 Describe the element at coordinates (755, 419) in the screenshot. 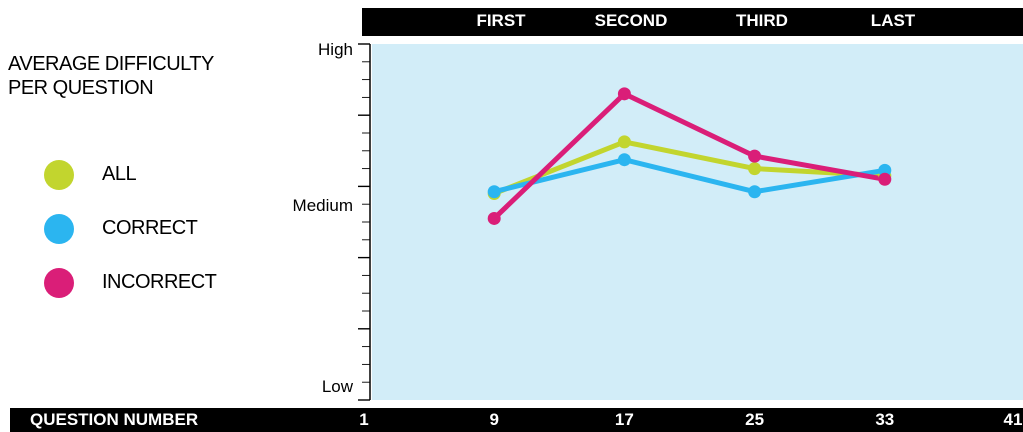

I see `x-tick-label: 25` at that location.